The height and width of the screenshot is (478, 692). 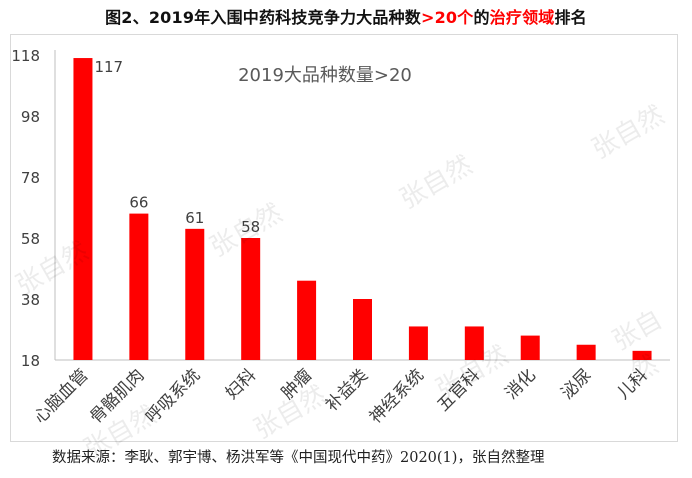 I want to click on category-label: 呼吸系统, so click(x=173, y=396).